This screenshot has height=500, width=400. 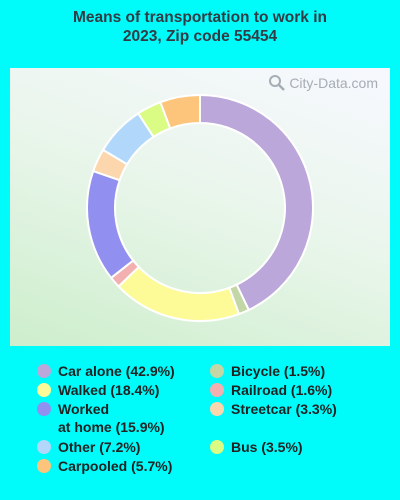 What do you see at coordinates (115, 466) in the screenshot?
I see `legend-label: Carpooled (5.7%)` at bounding box center [115, 466].